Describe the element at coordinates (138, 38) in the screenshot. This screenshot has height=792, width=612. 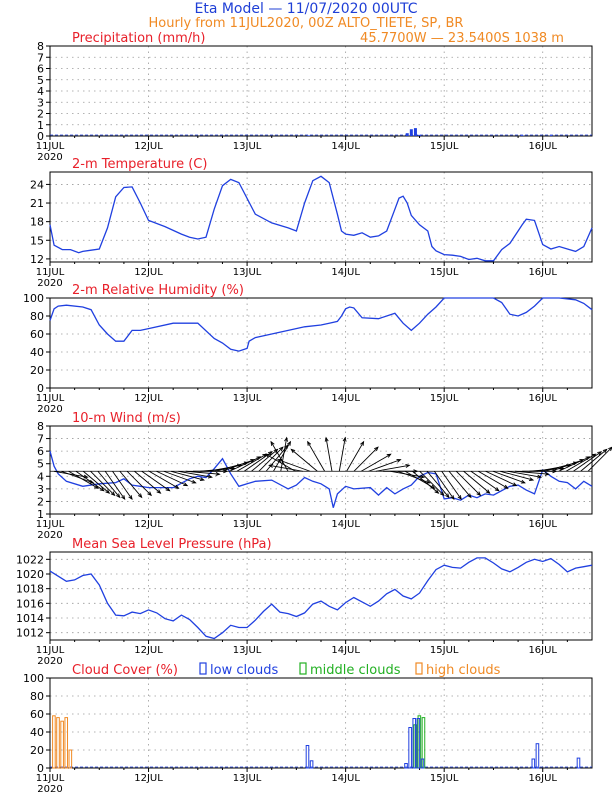
I see `precip-title: Precipitation (mm/h)` at that location.